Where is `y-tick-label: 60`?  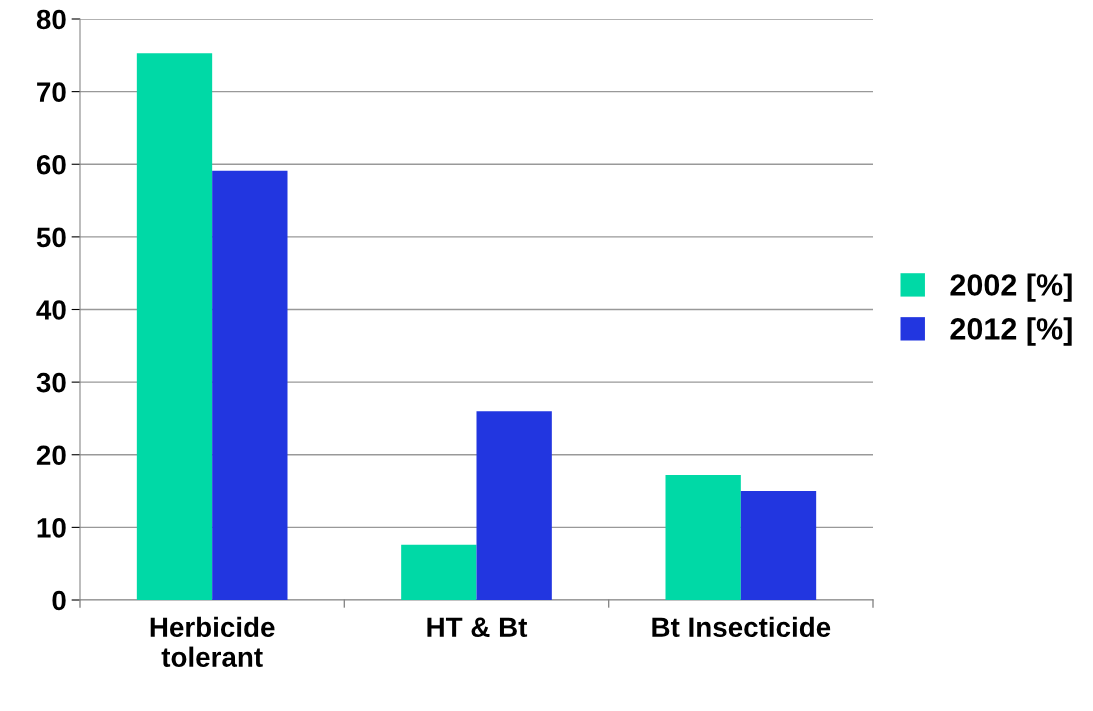 y-tick-label: 60 is located at coordinates (51, 164).